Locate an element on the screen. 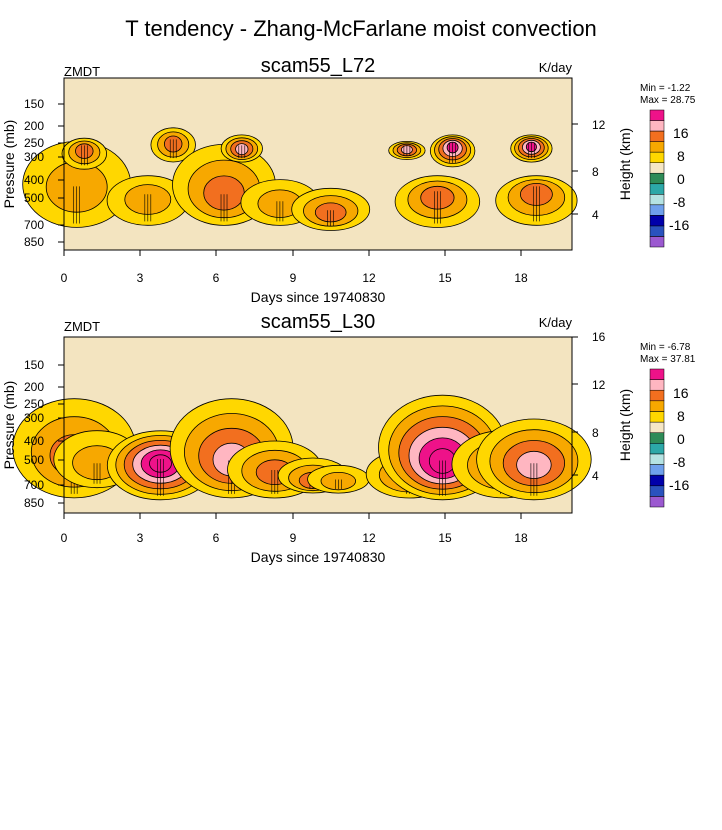 Image resolution: width=722 pixels, height=830 pixels. panel-1-ytick: 500 is located at coordinates (34, 198).